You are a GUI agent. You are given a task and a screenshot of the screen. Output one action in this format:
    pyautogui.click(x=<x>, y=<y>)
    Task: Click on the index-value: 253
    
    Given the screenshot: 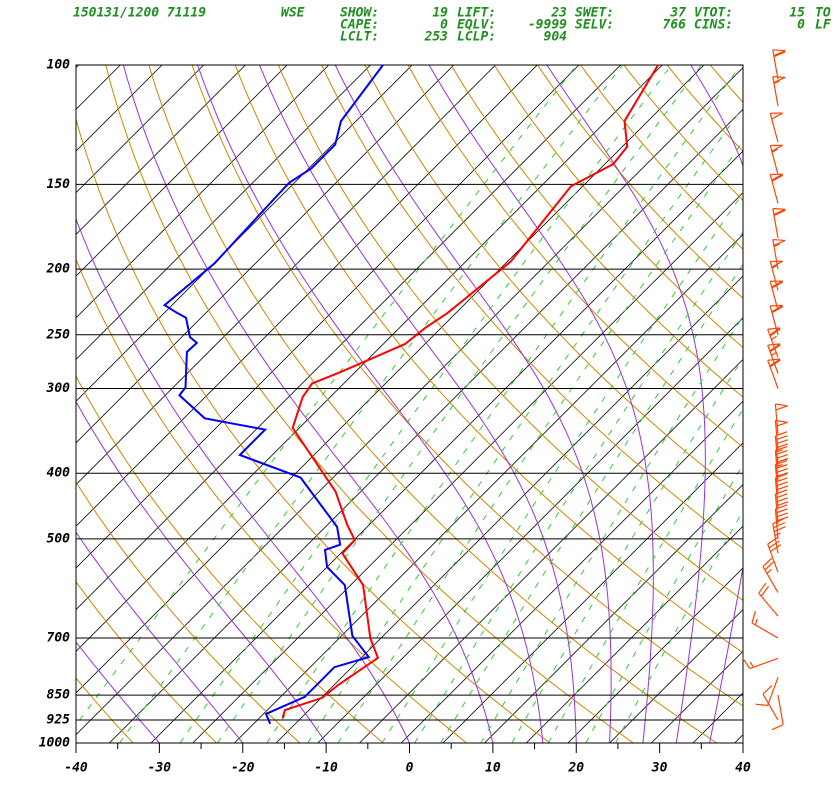 What is the action you would take?
    pyautogui.click(x=436, y=37)
    